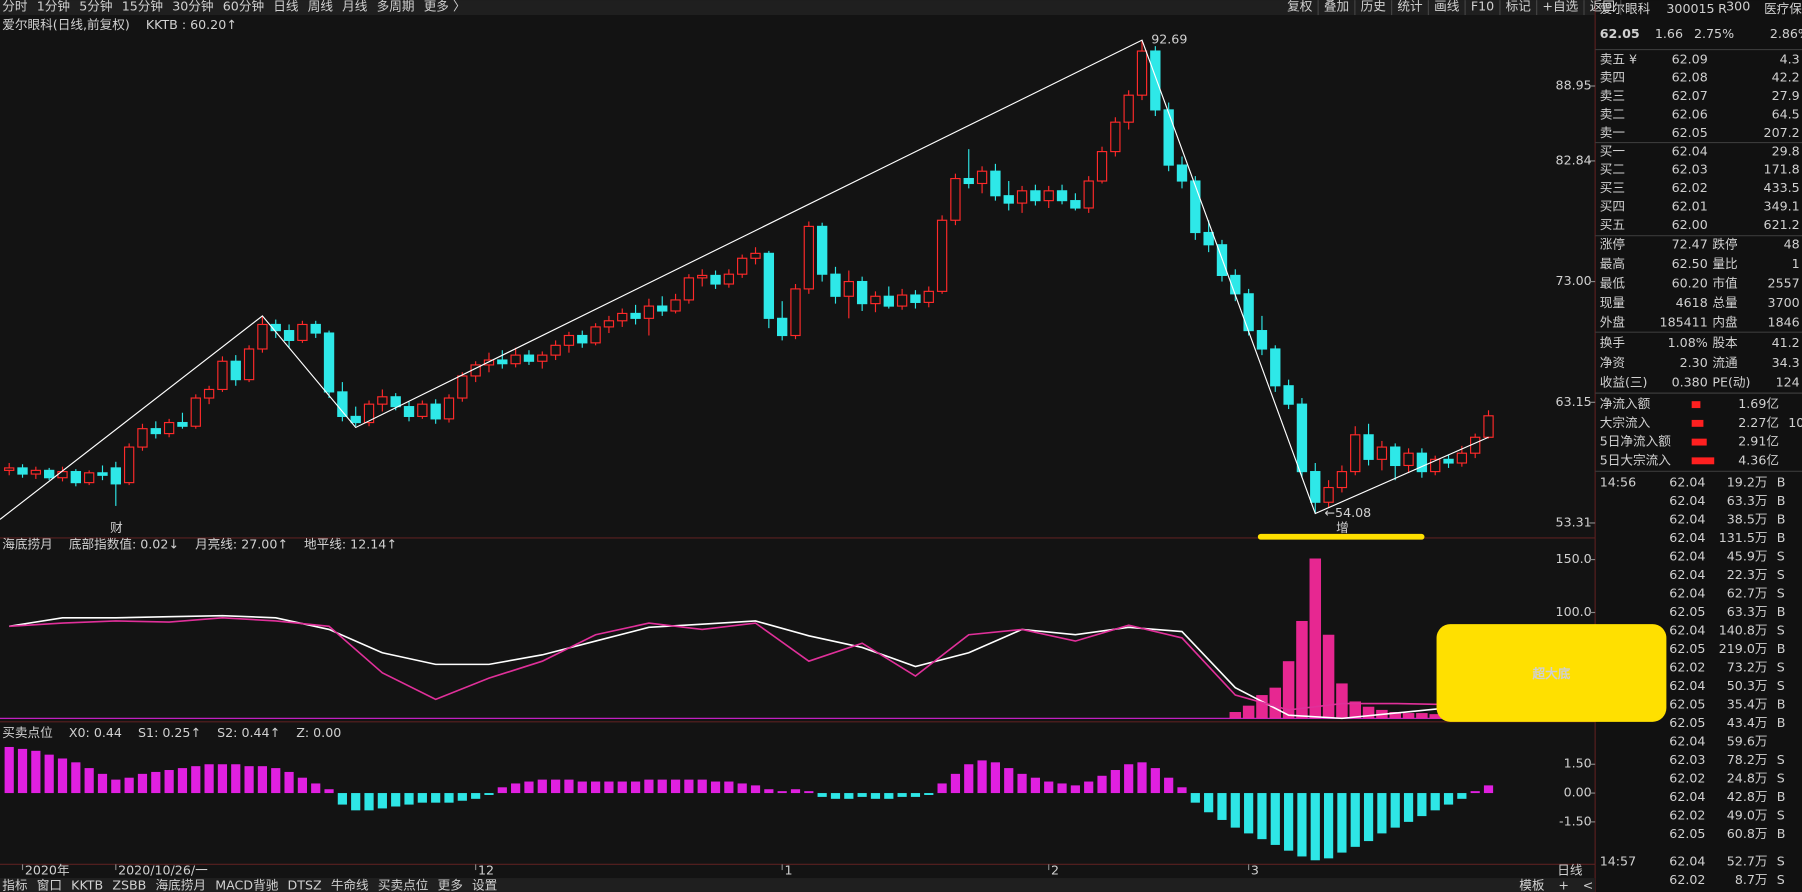 This screenshot has height=892, width=1802. I want to click on indicator-tab: MACD背驰, so click(246, 885).